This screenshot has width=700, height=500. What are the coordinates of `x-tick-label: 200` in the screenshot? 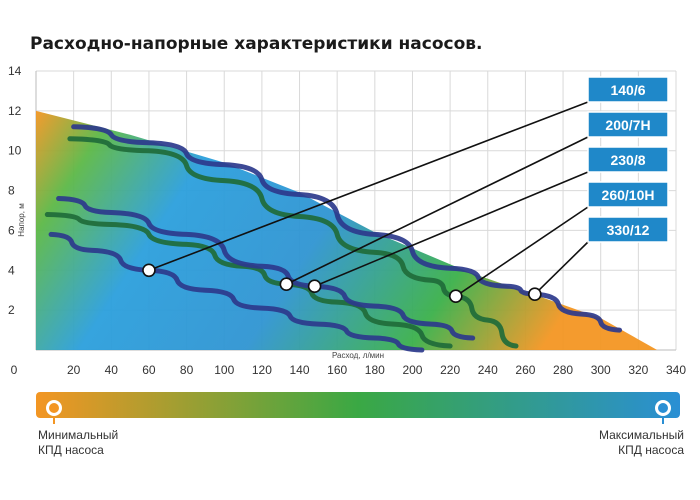 It's located at (412, 370).